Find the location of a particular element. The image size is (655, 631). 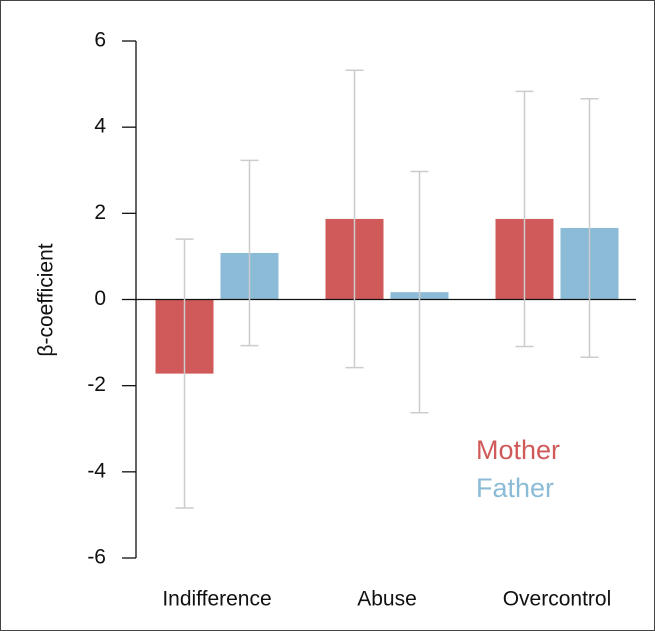

y-tick-label: 4 is located at coordinates (100, 126).